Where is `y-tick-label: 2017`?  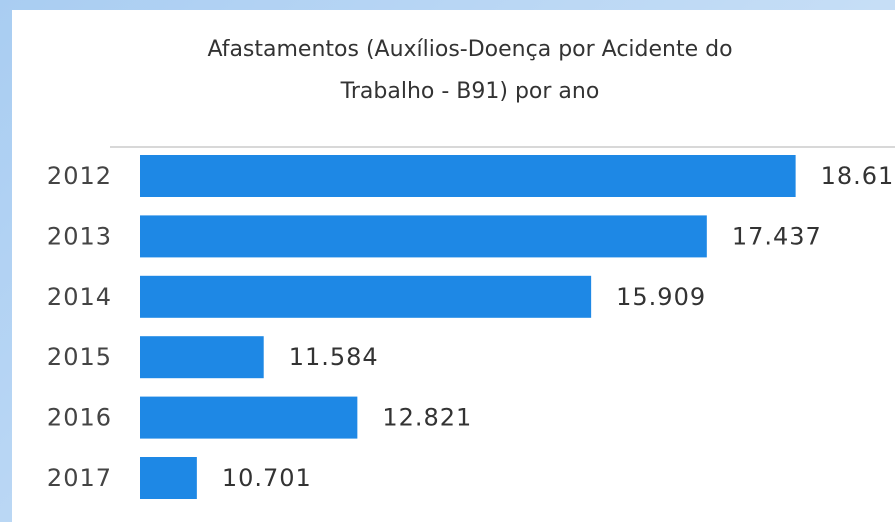 y-tick-label: 2017 is located at coordinates (79, 478).